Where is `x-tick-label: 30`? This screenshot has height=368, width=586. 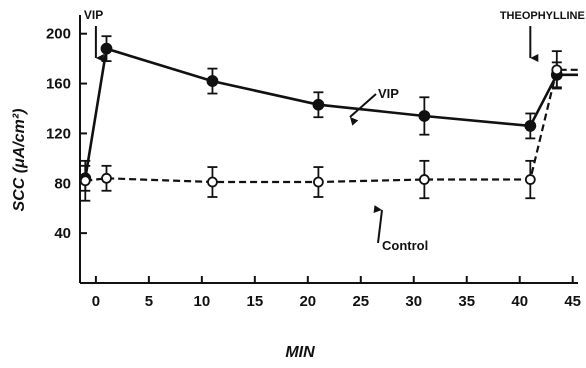 x-tick-label: 30 is located at coordinates (413, 301).